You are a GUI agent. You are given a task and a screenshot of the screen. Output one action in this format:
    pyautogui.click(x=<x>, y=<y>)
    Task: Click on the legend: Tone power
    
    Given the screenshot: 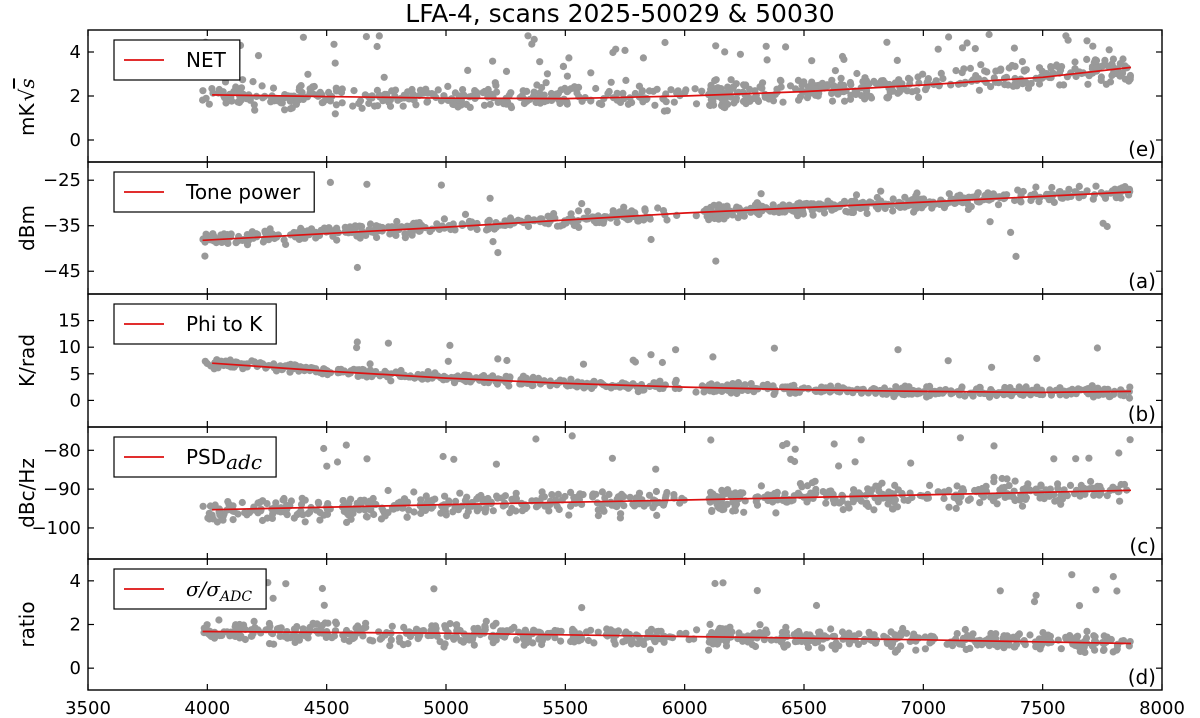 What is the action you would take?
    pyautogui.click(x=214, y=192)
    